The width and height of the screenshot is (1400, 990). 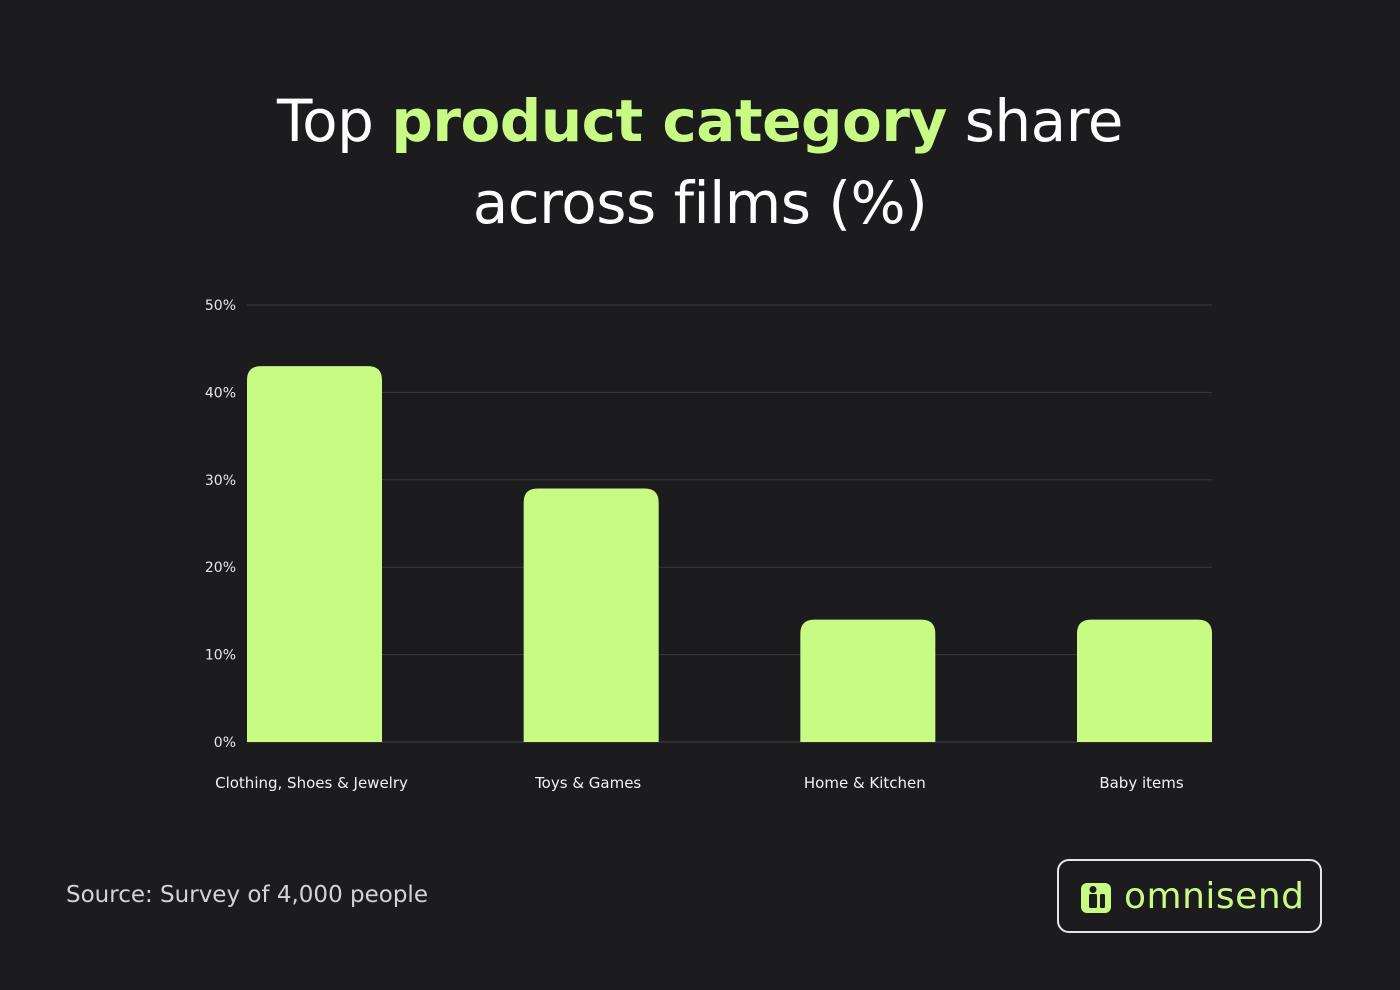 What do you see at coordinates (865, 783) in the screenshot?
I see `x-tick-label: Home & Kitchen` at bounding box center [865, 783].